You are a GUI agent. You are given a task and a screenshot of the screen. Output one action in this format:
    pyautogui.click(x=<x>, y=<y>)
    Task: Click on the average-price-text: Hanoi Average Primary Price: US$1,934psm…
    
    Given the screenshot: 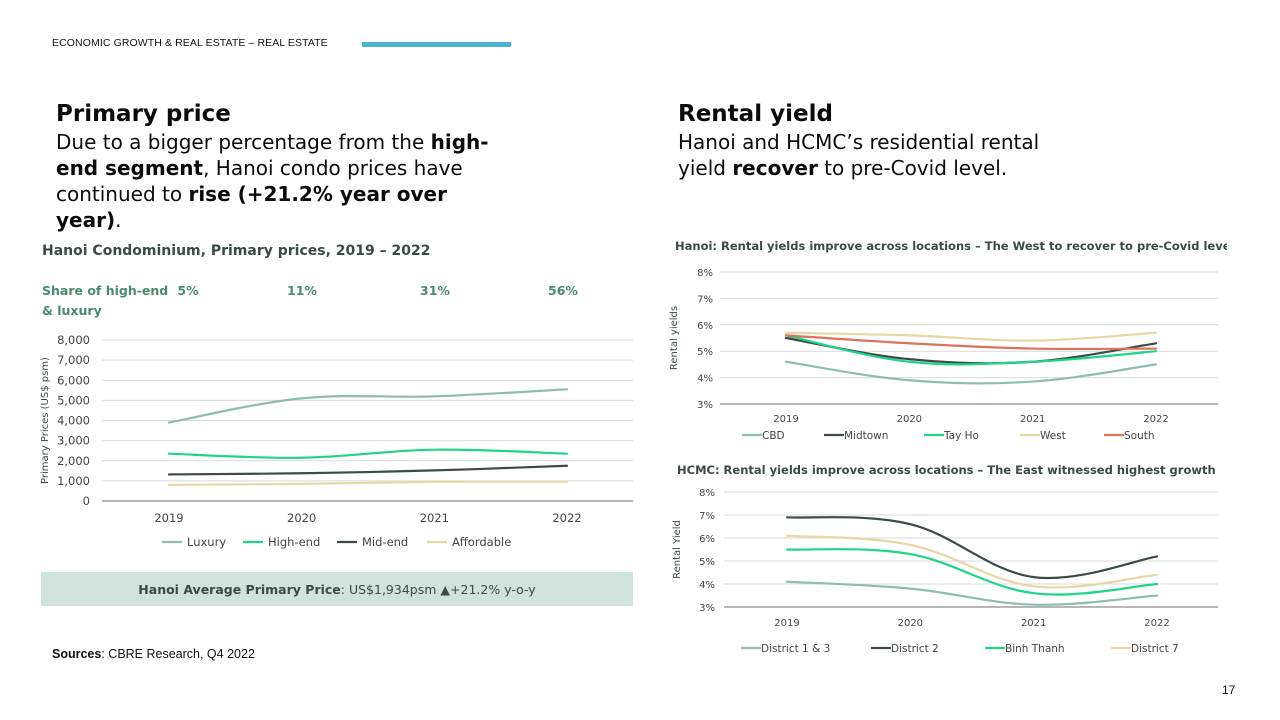 What is the action you would take?
    pyautogui.click(x=337, y=590)
    